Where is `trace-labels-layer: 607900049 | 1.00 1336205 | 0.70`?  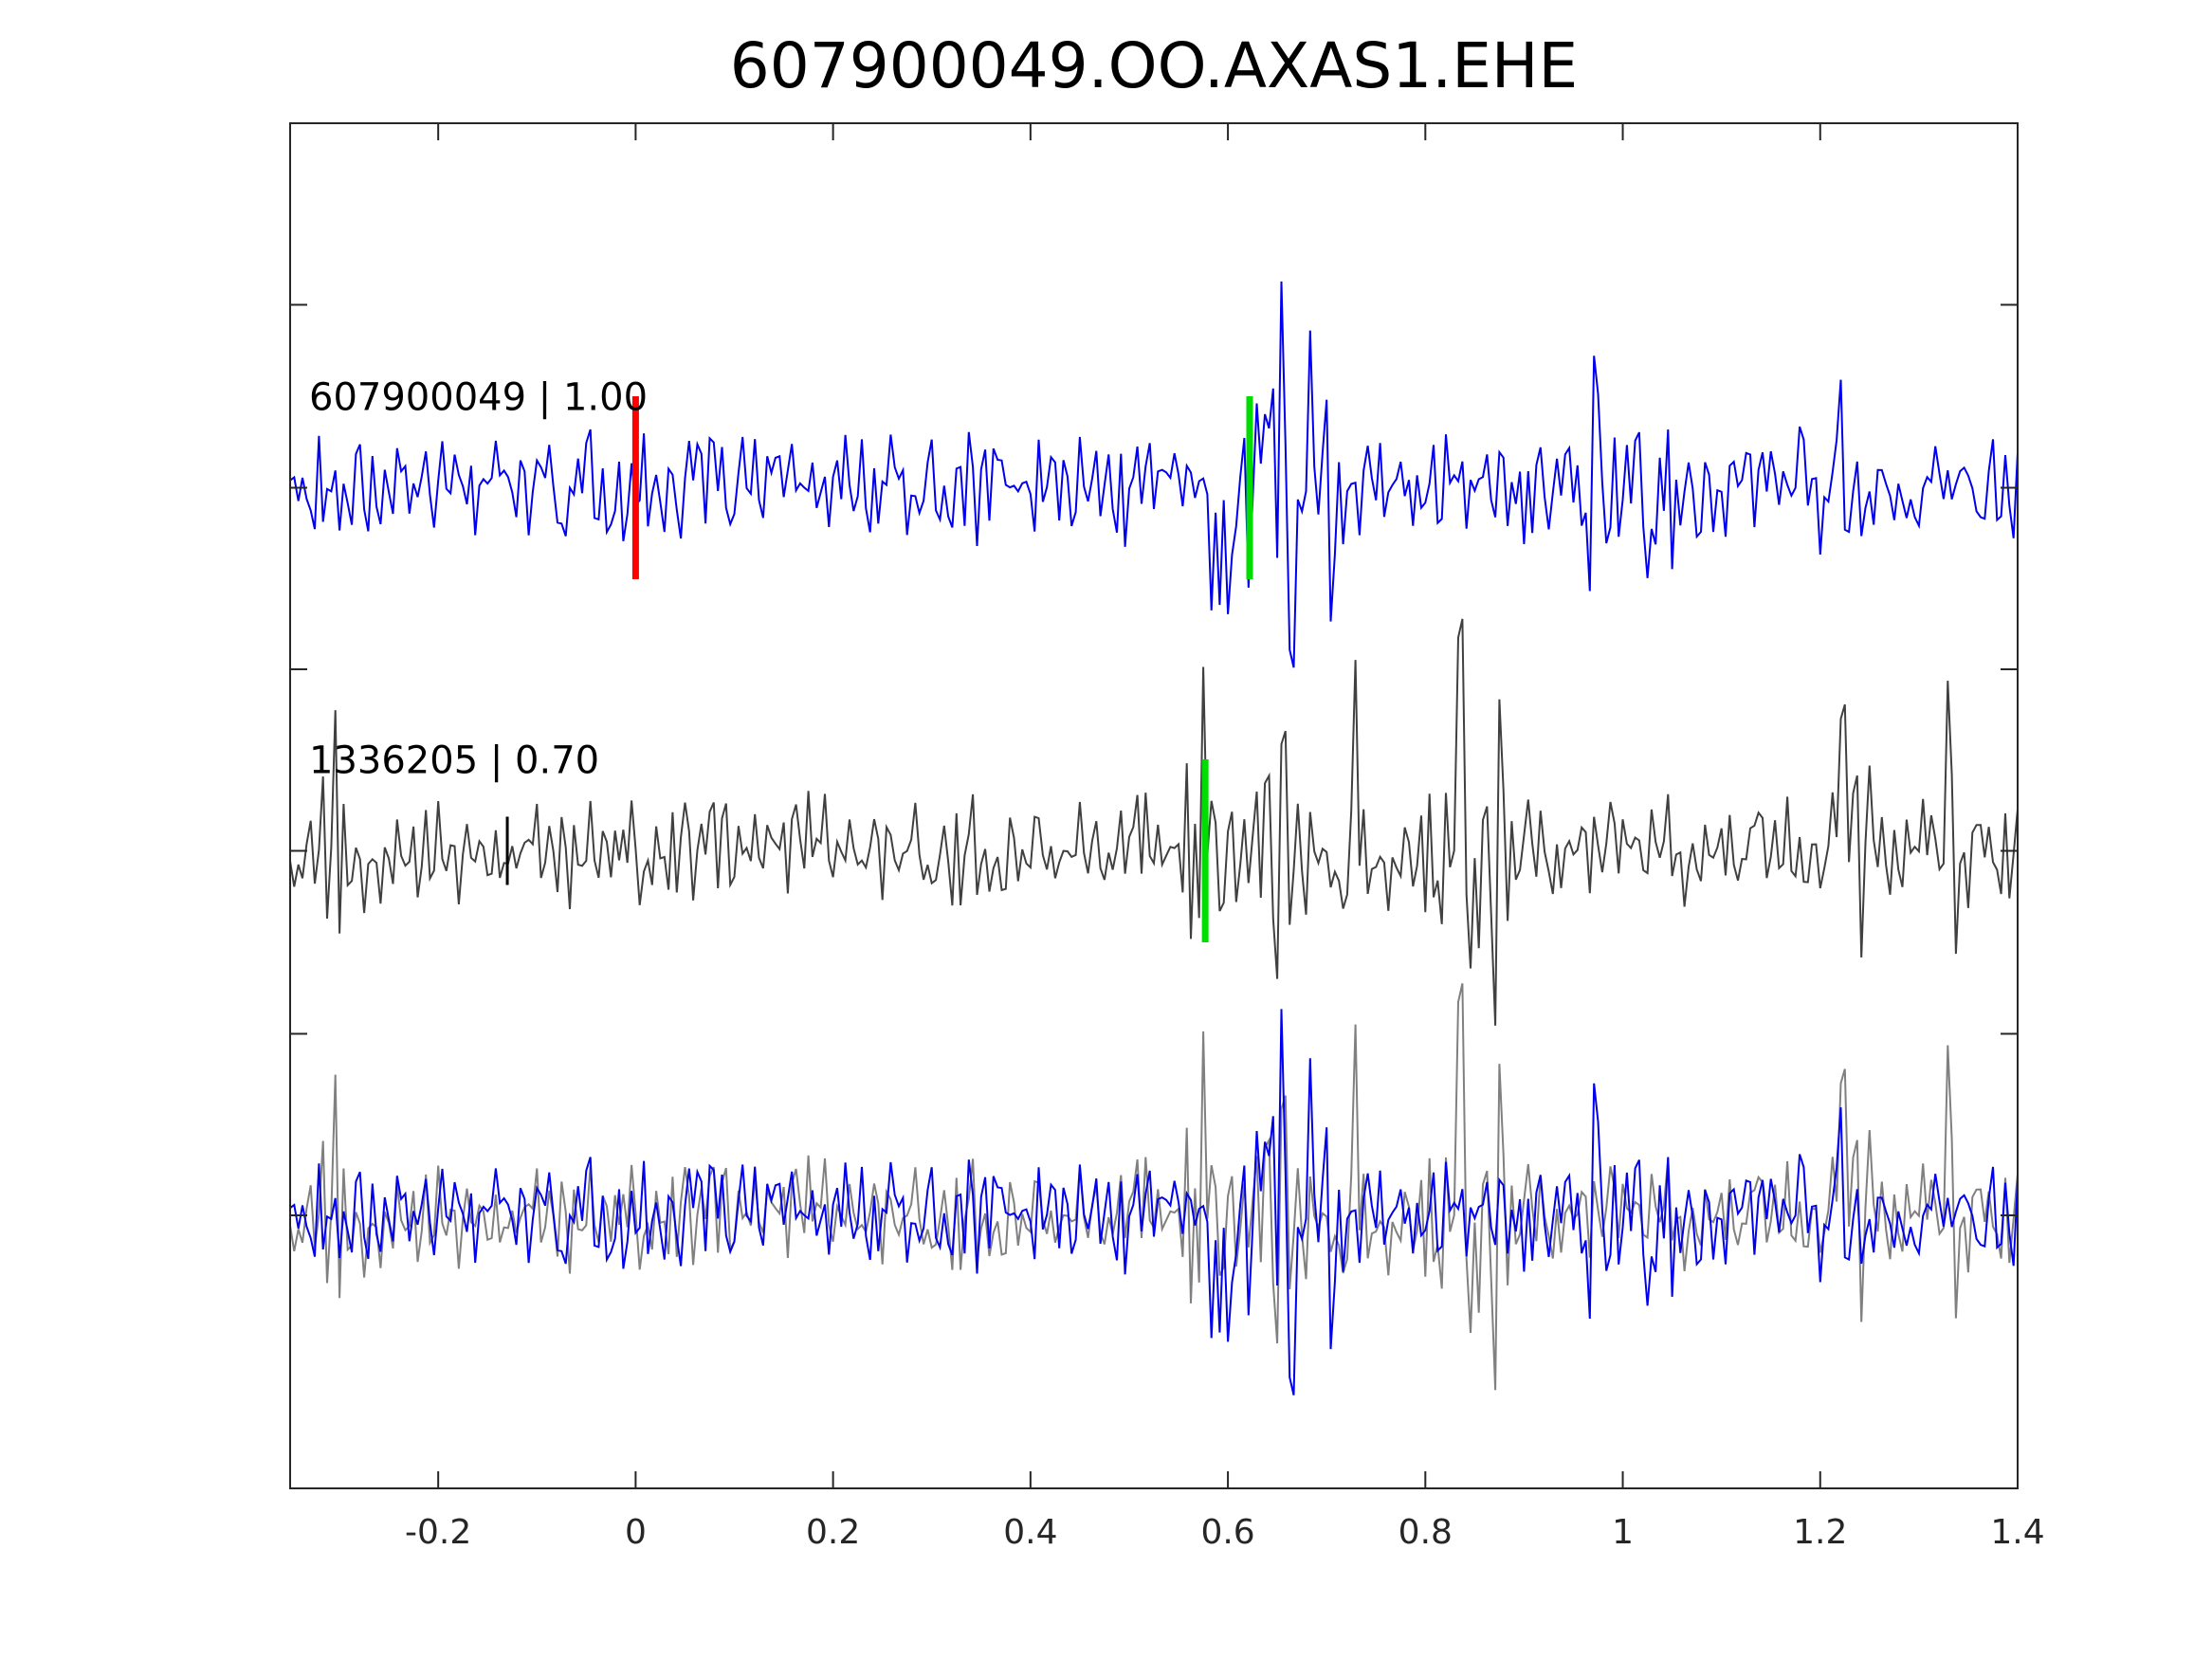 trace-labels-layer: 607900049 | 1.00 1336205 | 0.70 is located at coordinates (478, 578).